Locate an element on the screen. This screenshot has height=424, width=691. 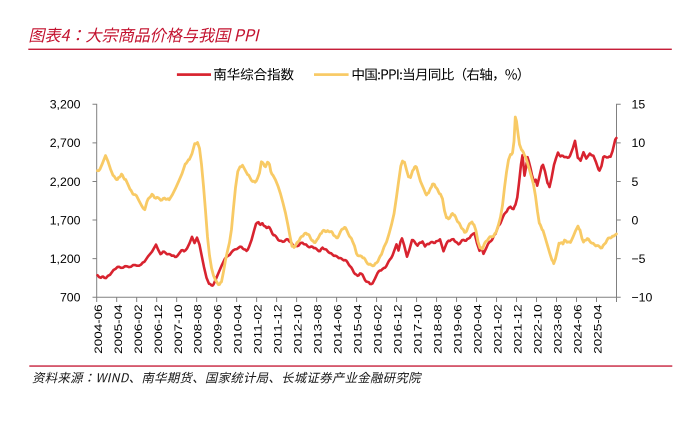
svg-text: 2012-10 is located at coordinates (299, 329).